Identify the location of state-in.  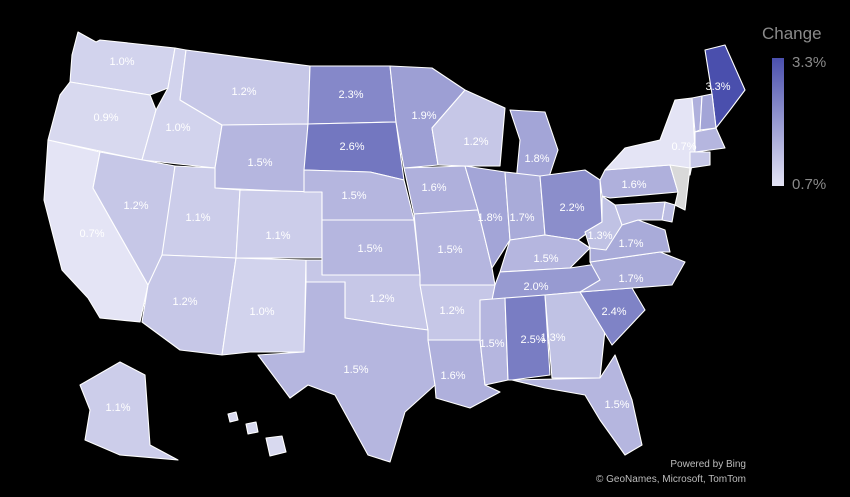
(525, 206).